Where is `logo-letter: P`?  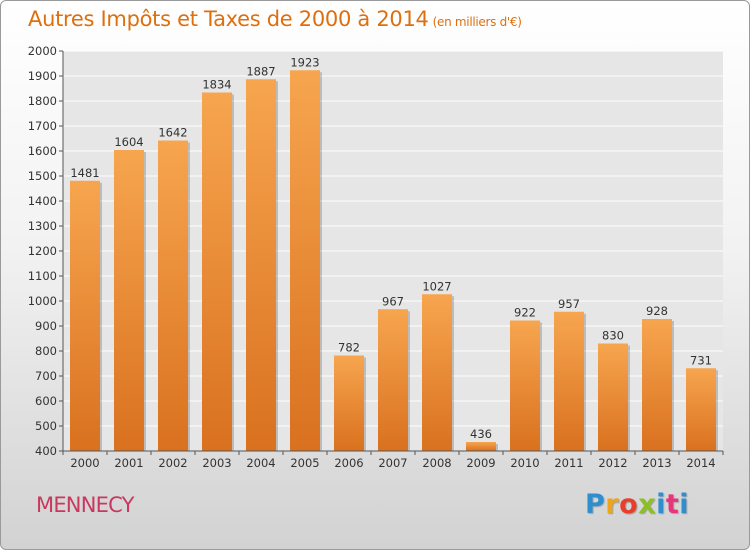 logo-letter: P is located at coordinates (595, 504).